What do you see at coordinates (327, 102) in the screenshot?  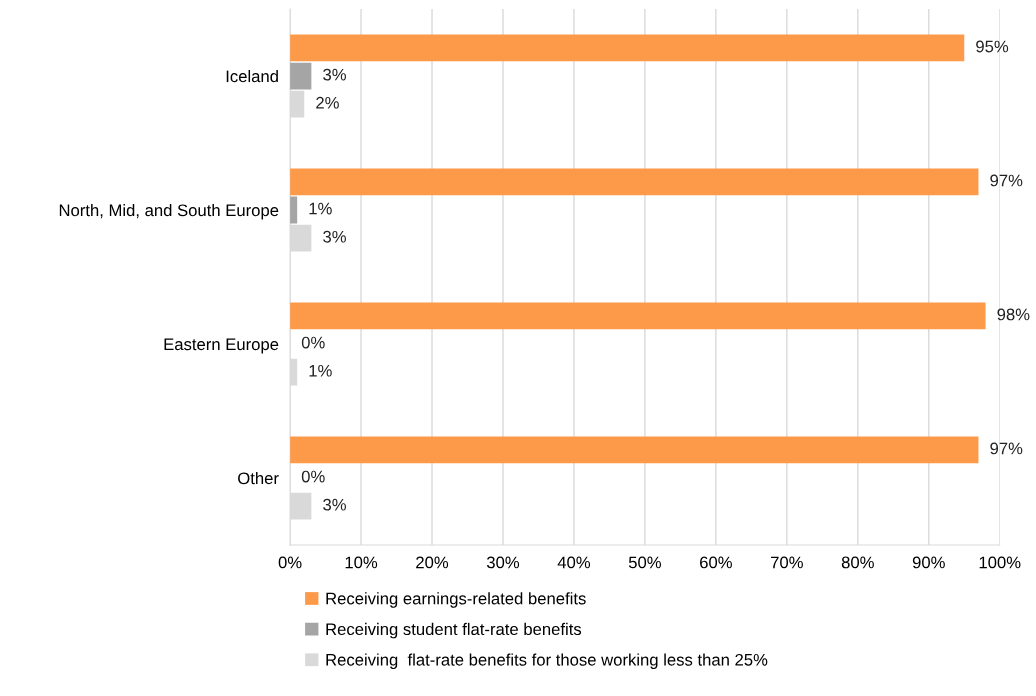 I see `data-label: 2%` at bounding box center [327, 102].